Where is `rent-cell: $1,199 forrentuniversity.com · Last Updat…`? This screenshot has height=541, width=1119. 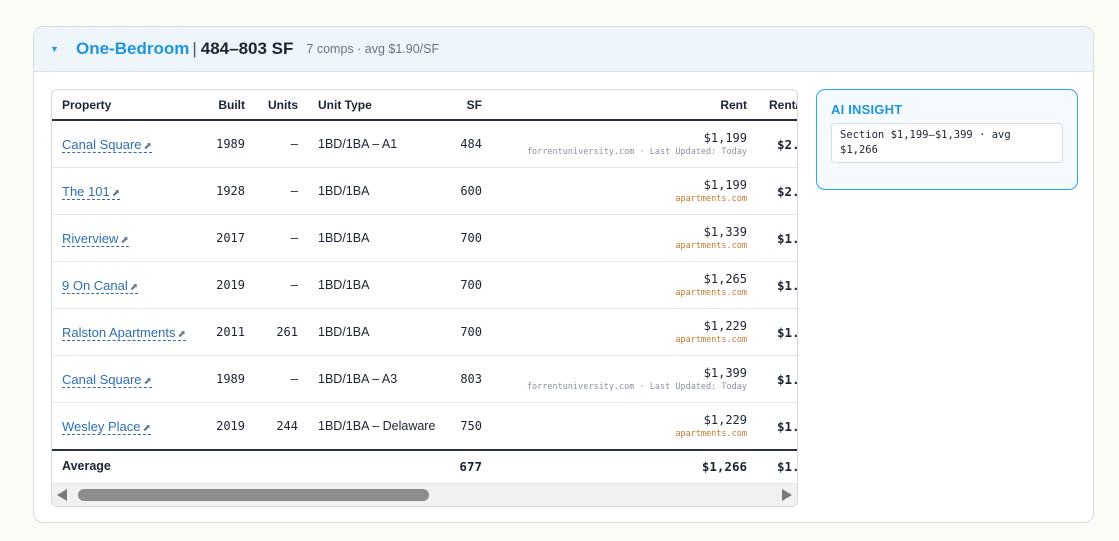 rent-cell: $1,199 forrentuniversity.com · Last Updat… is located at coordinates (614, 144).